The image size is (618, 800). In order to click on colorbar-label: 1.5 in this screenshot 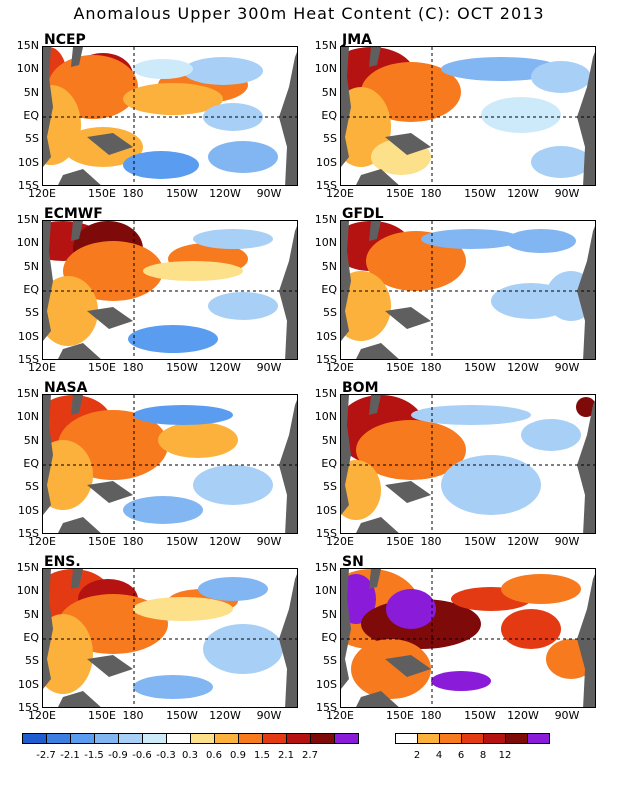, I will do `click(262, 755)`.